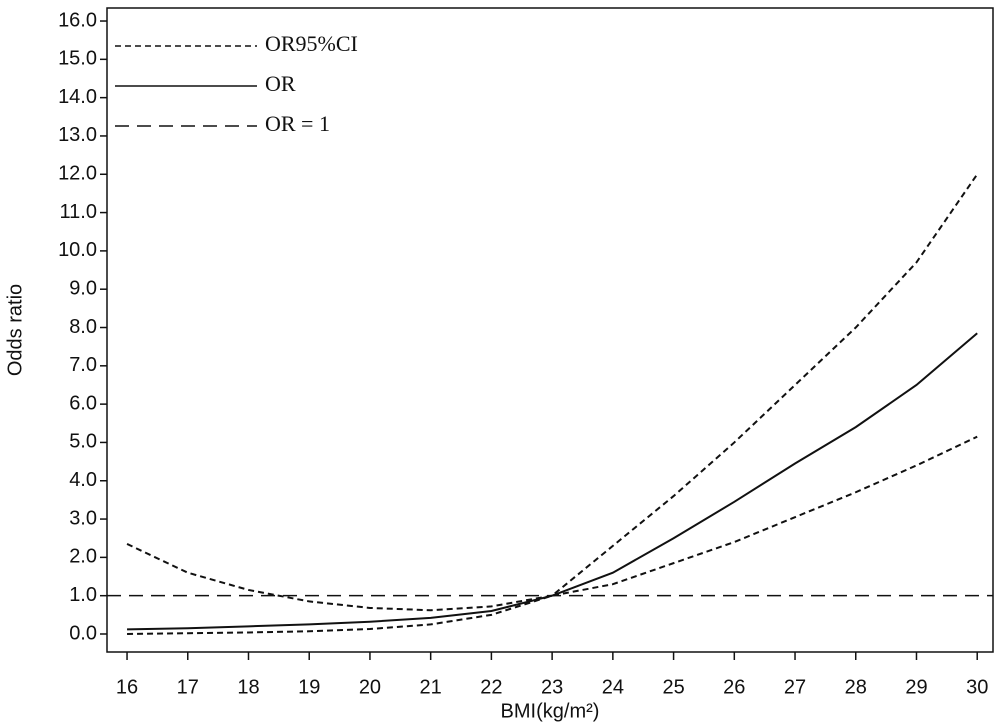 The width and height of the screenshot is (1000, 728). I want to click on x-tick-label: 23, so click(552, 687).